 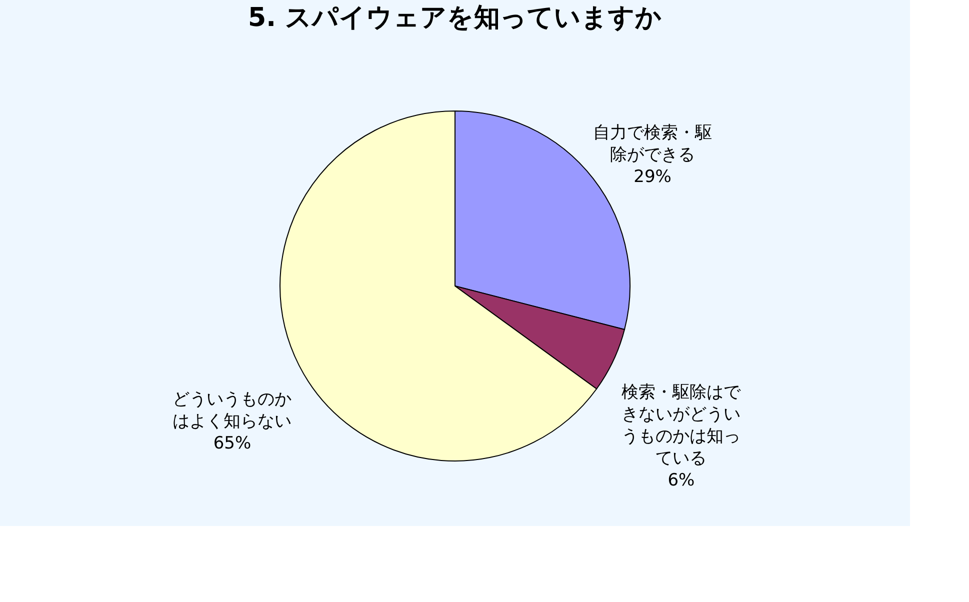 I want to click on slice-label: どういうものかはよく知らない, so click(x=232, y=411).